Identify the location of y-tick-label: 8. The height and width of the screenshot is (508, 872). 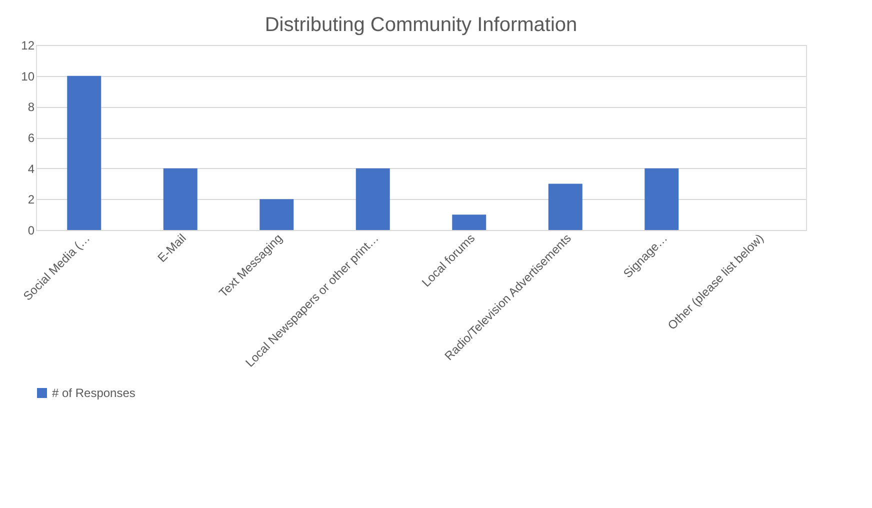
(31, 107).